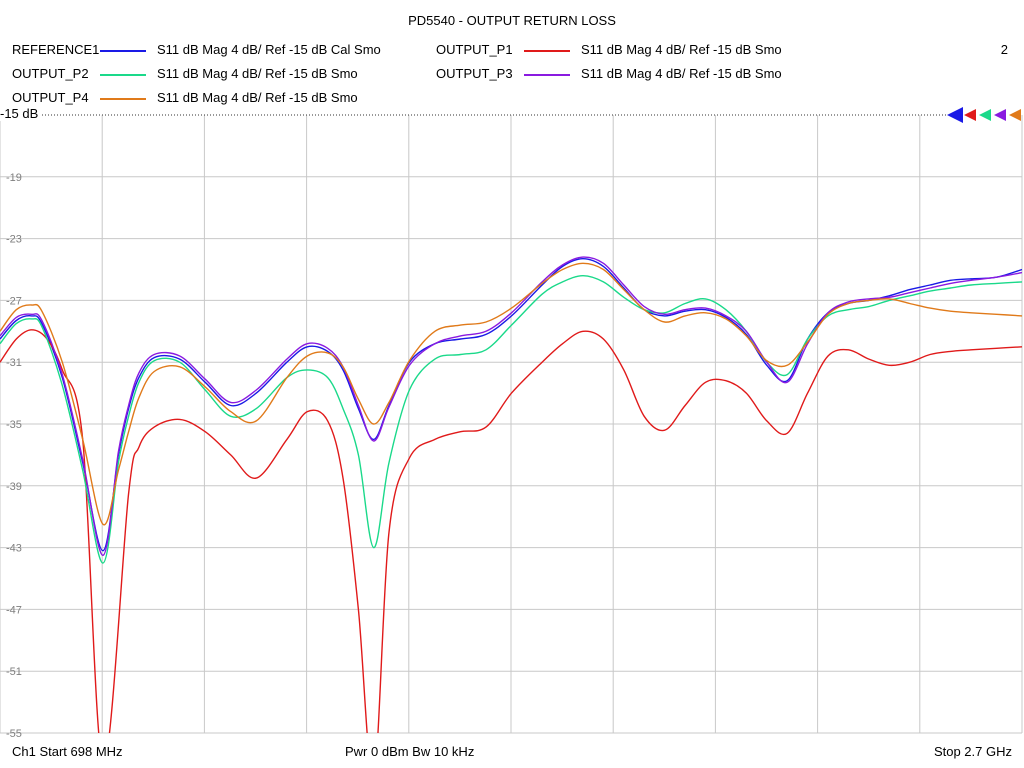 This screenshot has height=768, width=1024. What do you see at coordinates (1000, 115) in the screenshot?
I see `reference-marker-output-p3` at bounding box center [1000, 115].